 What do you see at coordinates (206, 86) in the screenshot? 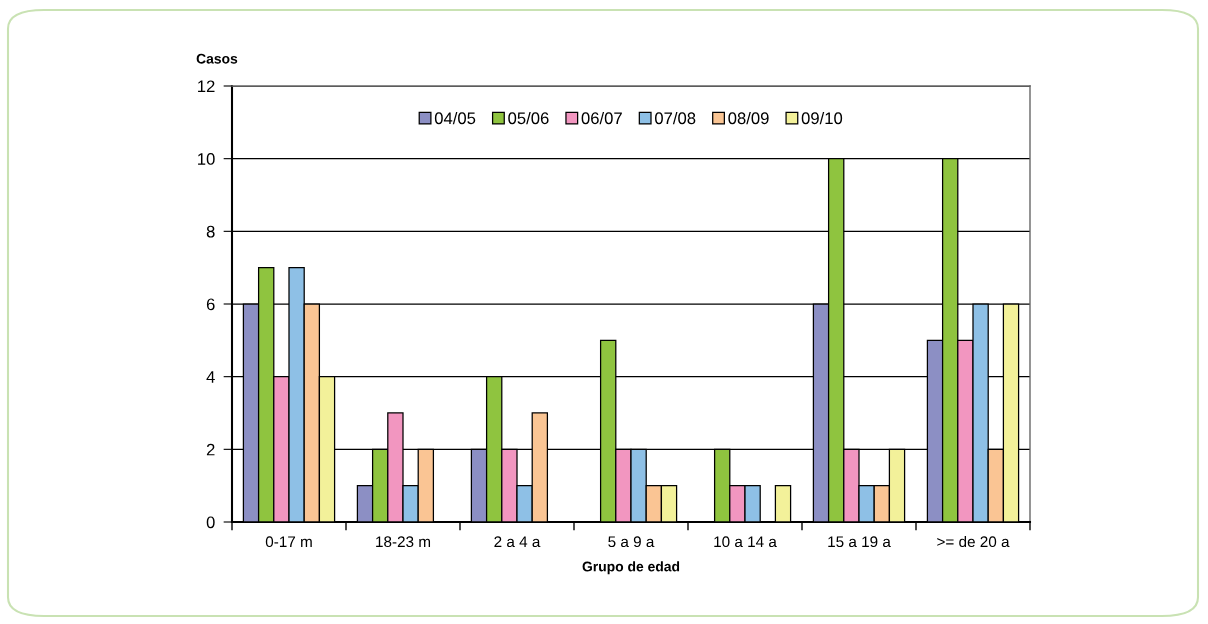
I see `y-tick-label: 12` at bounding box center [206, 86].